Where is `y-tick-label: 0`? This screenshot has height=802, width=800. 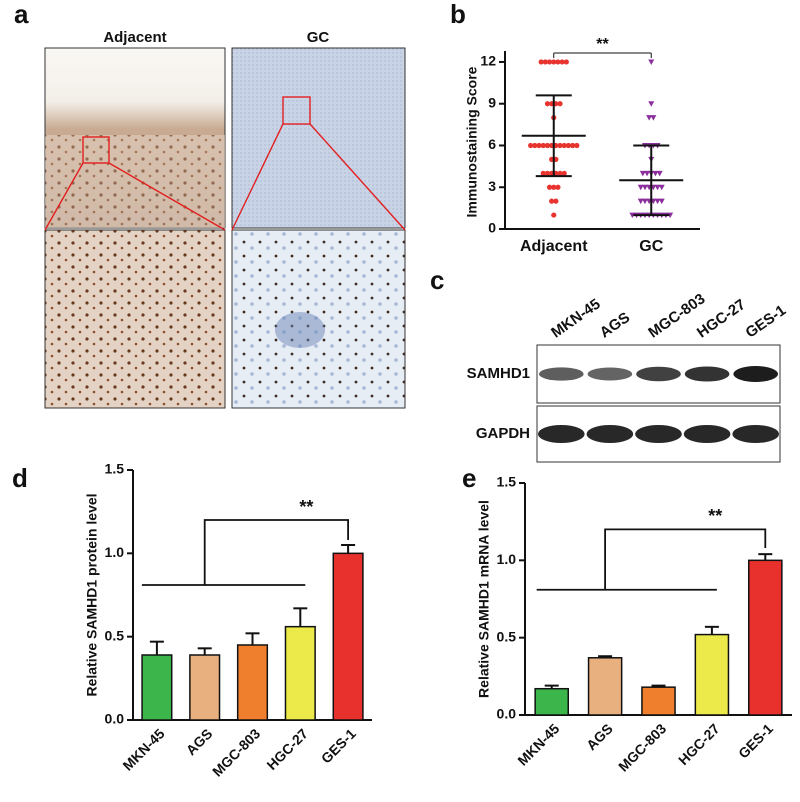
y-tick-label: 0 is located at coordinates (492, 228).